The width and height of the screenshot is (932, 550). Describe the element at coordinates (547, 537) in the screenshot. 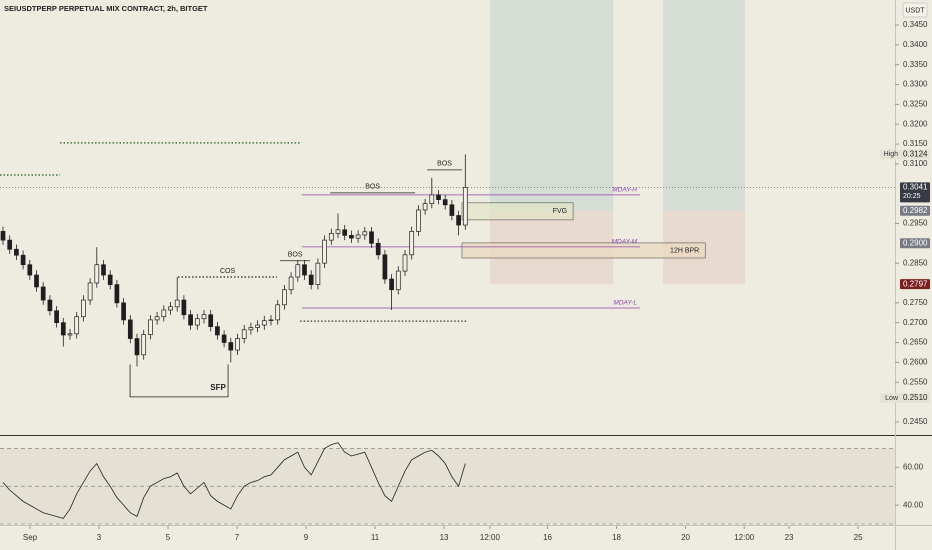

I see `x-tick-label: 16` at that location.